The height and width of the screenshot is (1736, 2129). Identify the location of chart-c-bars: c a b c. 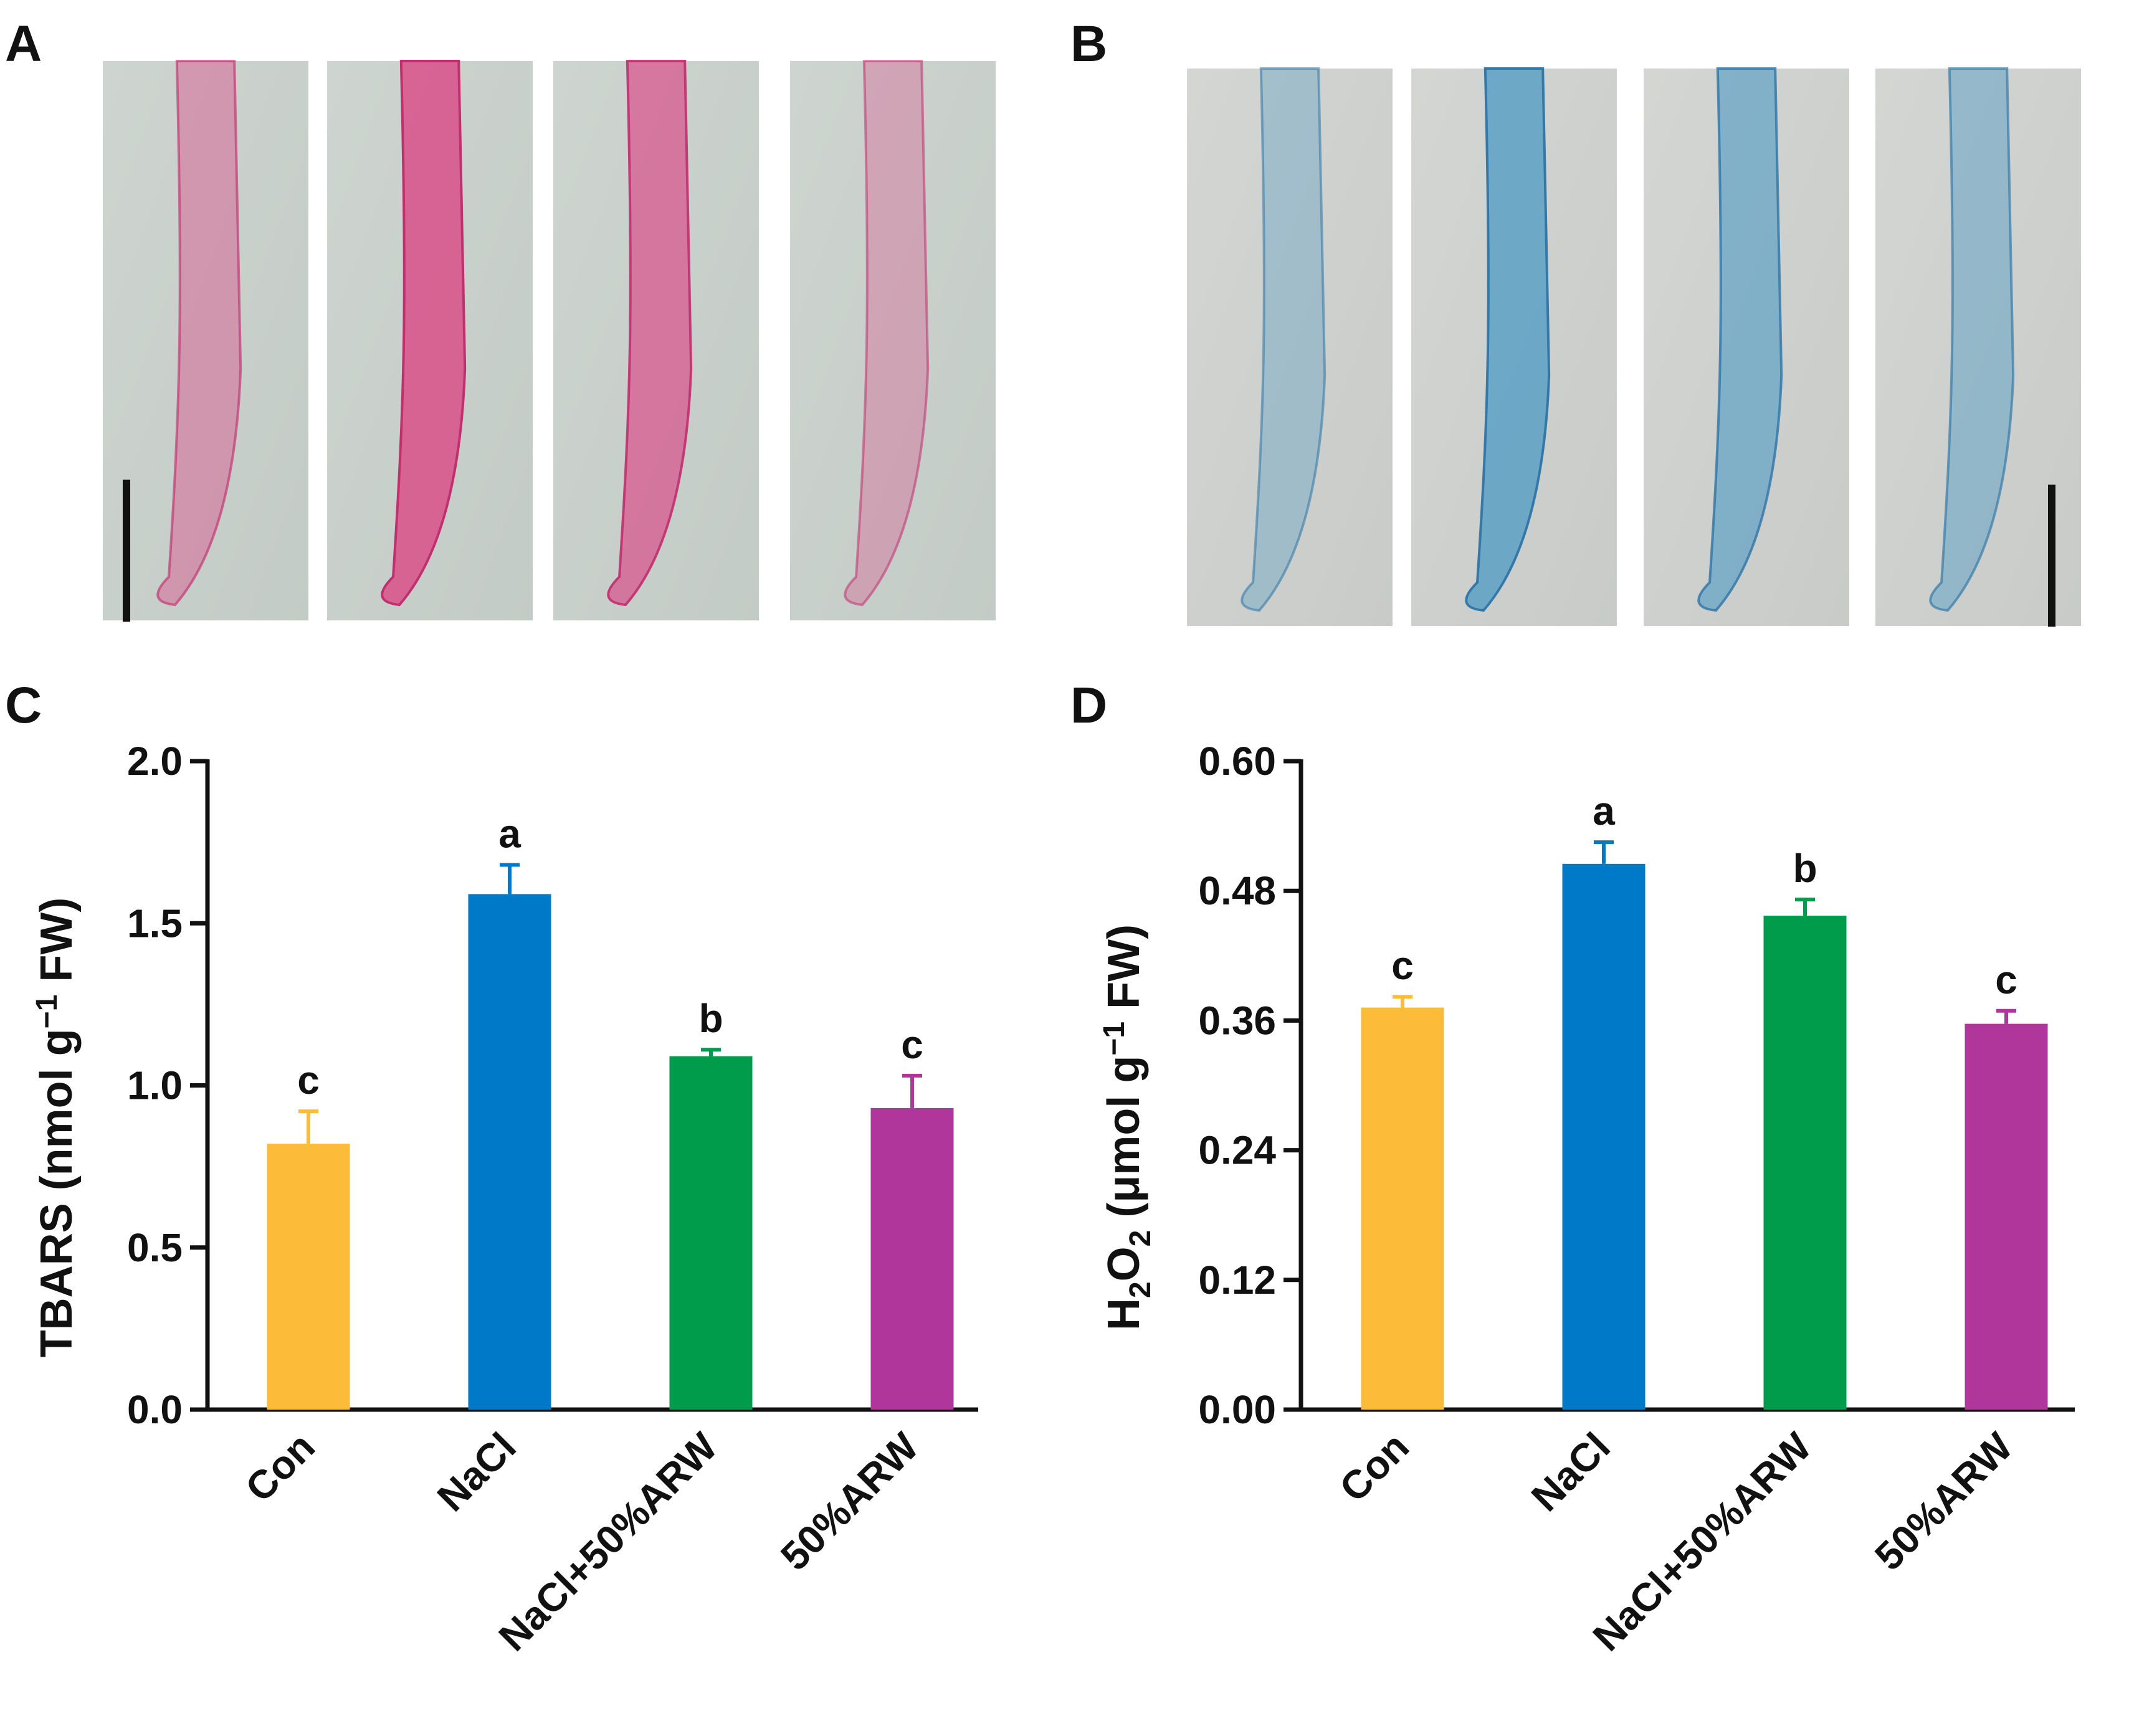
(591, 1085).